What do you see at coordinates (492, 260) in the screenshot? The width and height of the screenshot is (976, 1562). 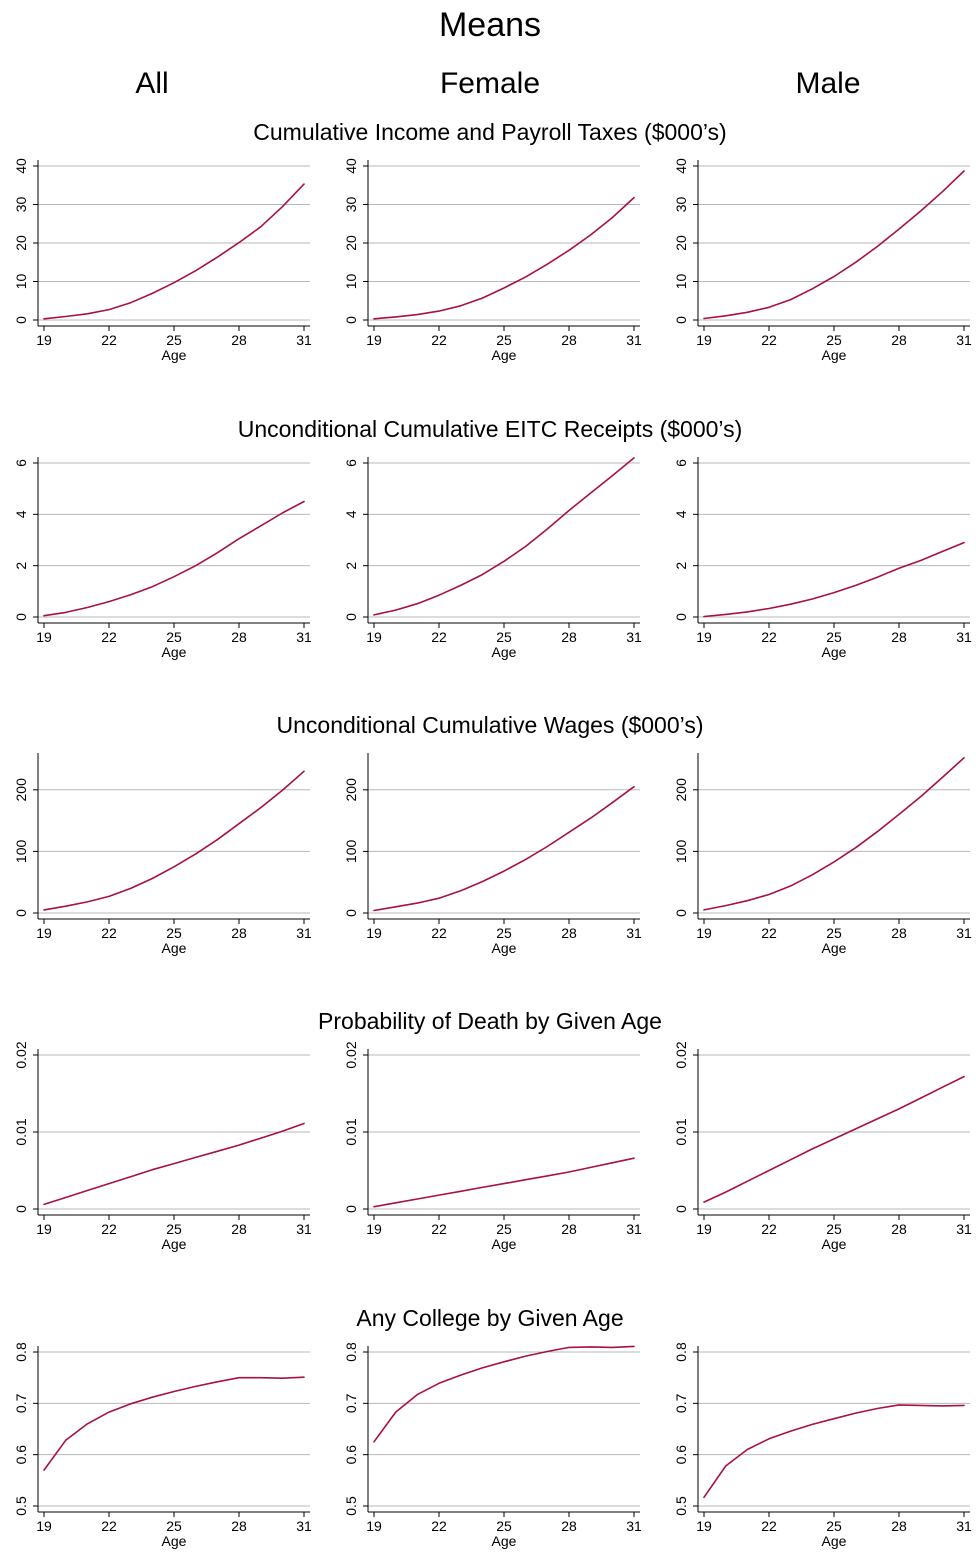 I see `panel-female: 0 10 20 30 40 19 22 25 28 31 Age` at bounding box center [492, 260].